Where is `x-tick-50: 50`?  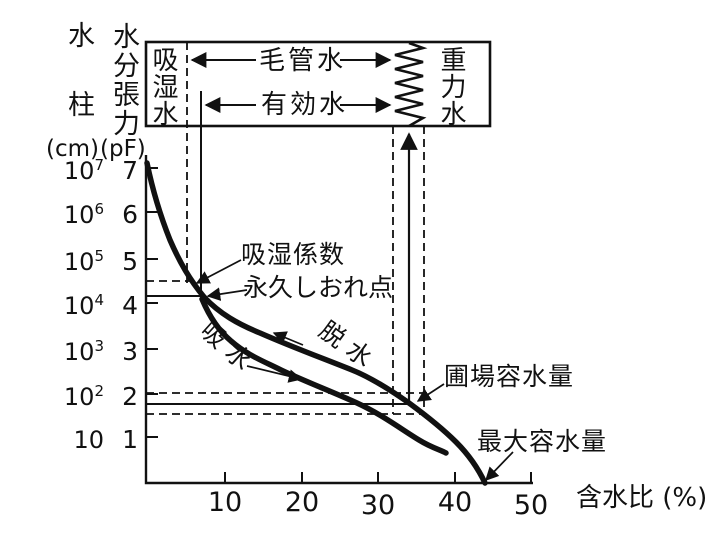 x-tick-50: 50 is located at coordinates (531, 505).